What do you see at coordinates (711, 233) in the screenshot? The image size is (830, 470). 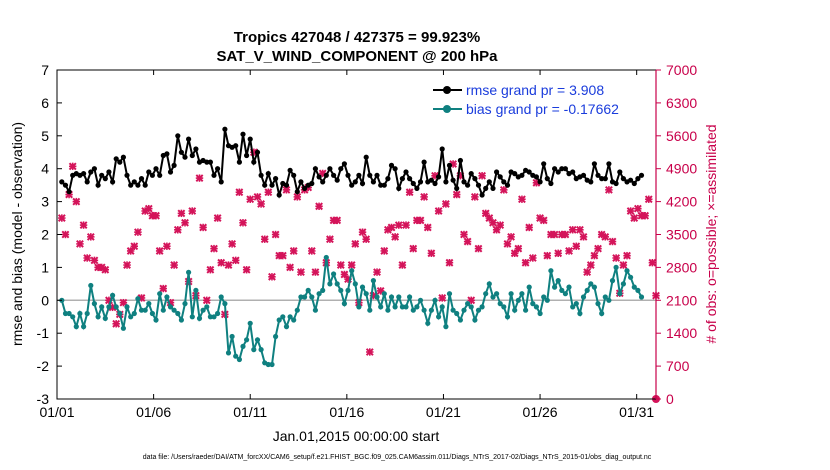 I see `y-axis-right-label: # of obs: o=possible; ×=assimilated` at bounding box center [711, 233].